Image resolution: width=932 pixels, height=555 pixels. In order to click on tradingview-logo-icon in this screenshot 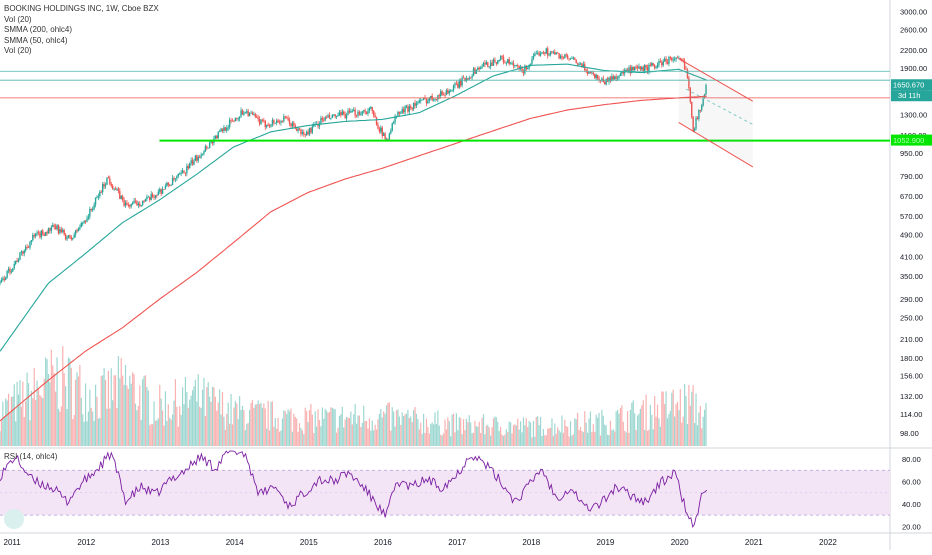, I will do `click(14, 519)`.